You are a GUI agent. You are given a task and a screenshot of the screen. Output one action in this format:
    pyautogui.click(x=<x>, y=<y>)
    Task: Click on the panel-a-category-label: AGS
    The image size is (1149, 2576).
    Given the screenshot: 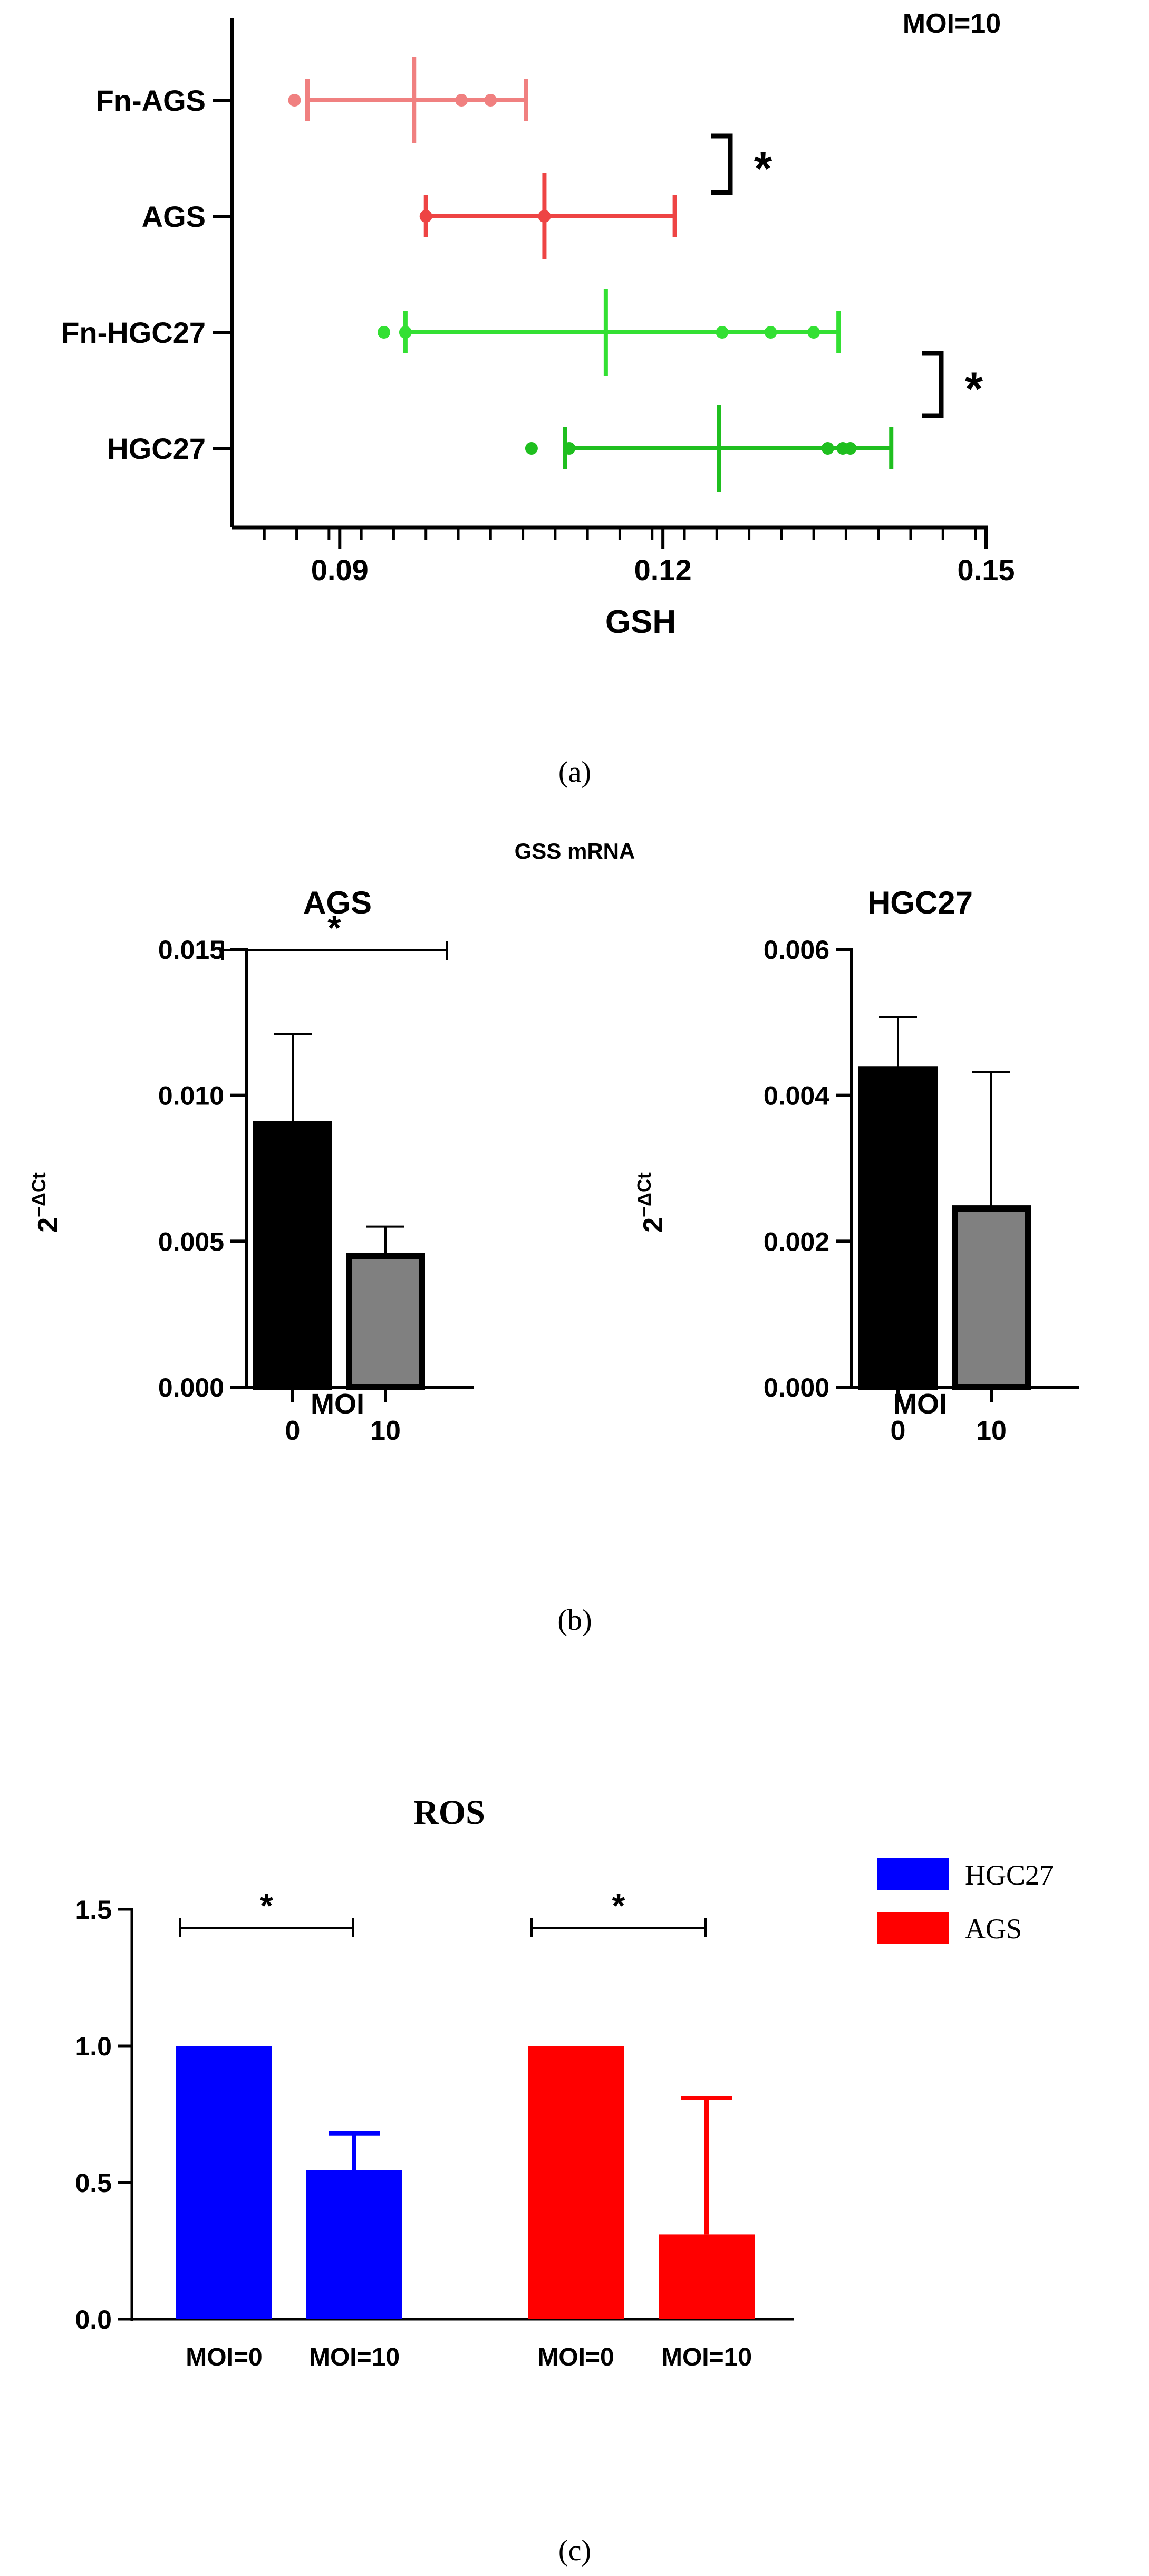 What is the action you would take?
    pyautogui.click(x=174, y=217)
    